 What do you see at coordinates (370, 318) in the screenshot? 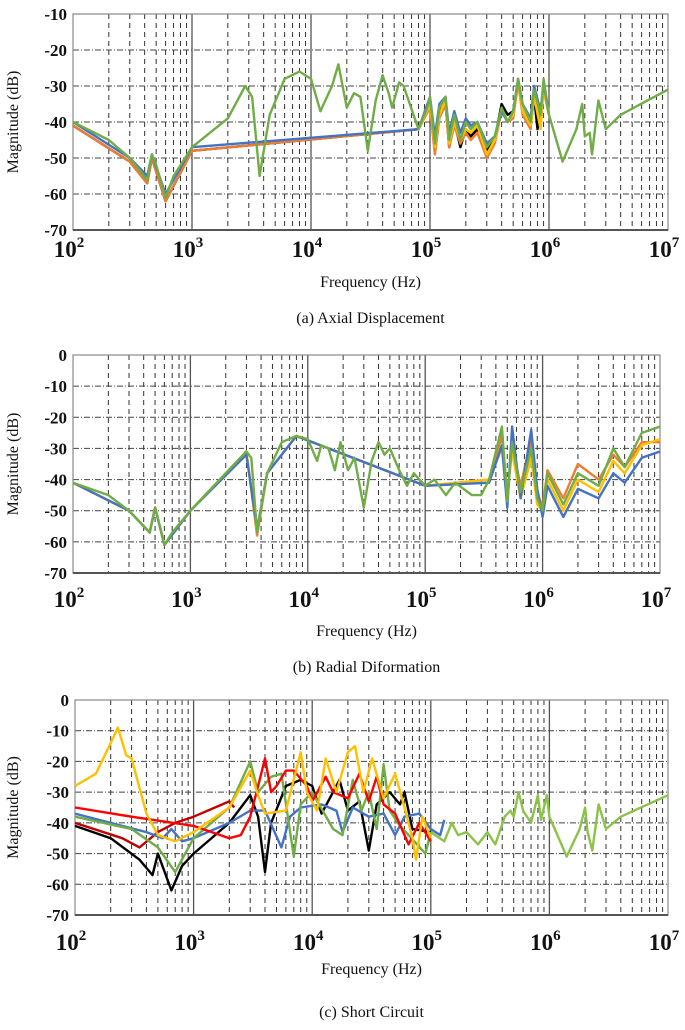
I see `subplot-caption: (a) Axial Displacement` at bounding box center [370, 318].